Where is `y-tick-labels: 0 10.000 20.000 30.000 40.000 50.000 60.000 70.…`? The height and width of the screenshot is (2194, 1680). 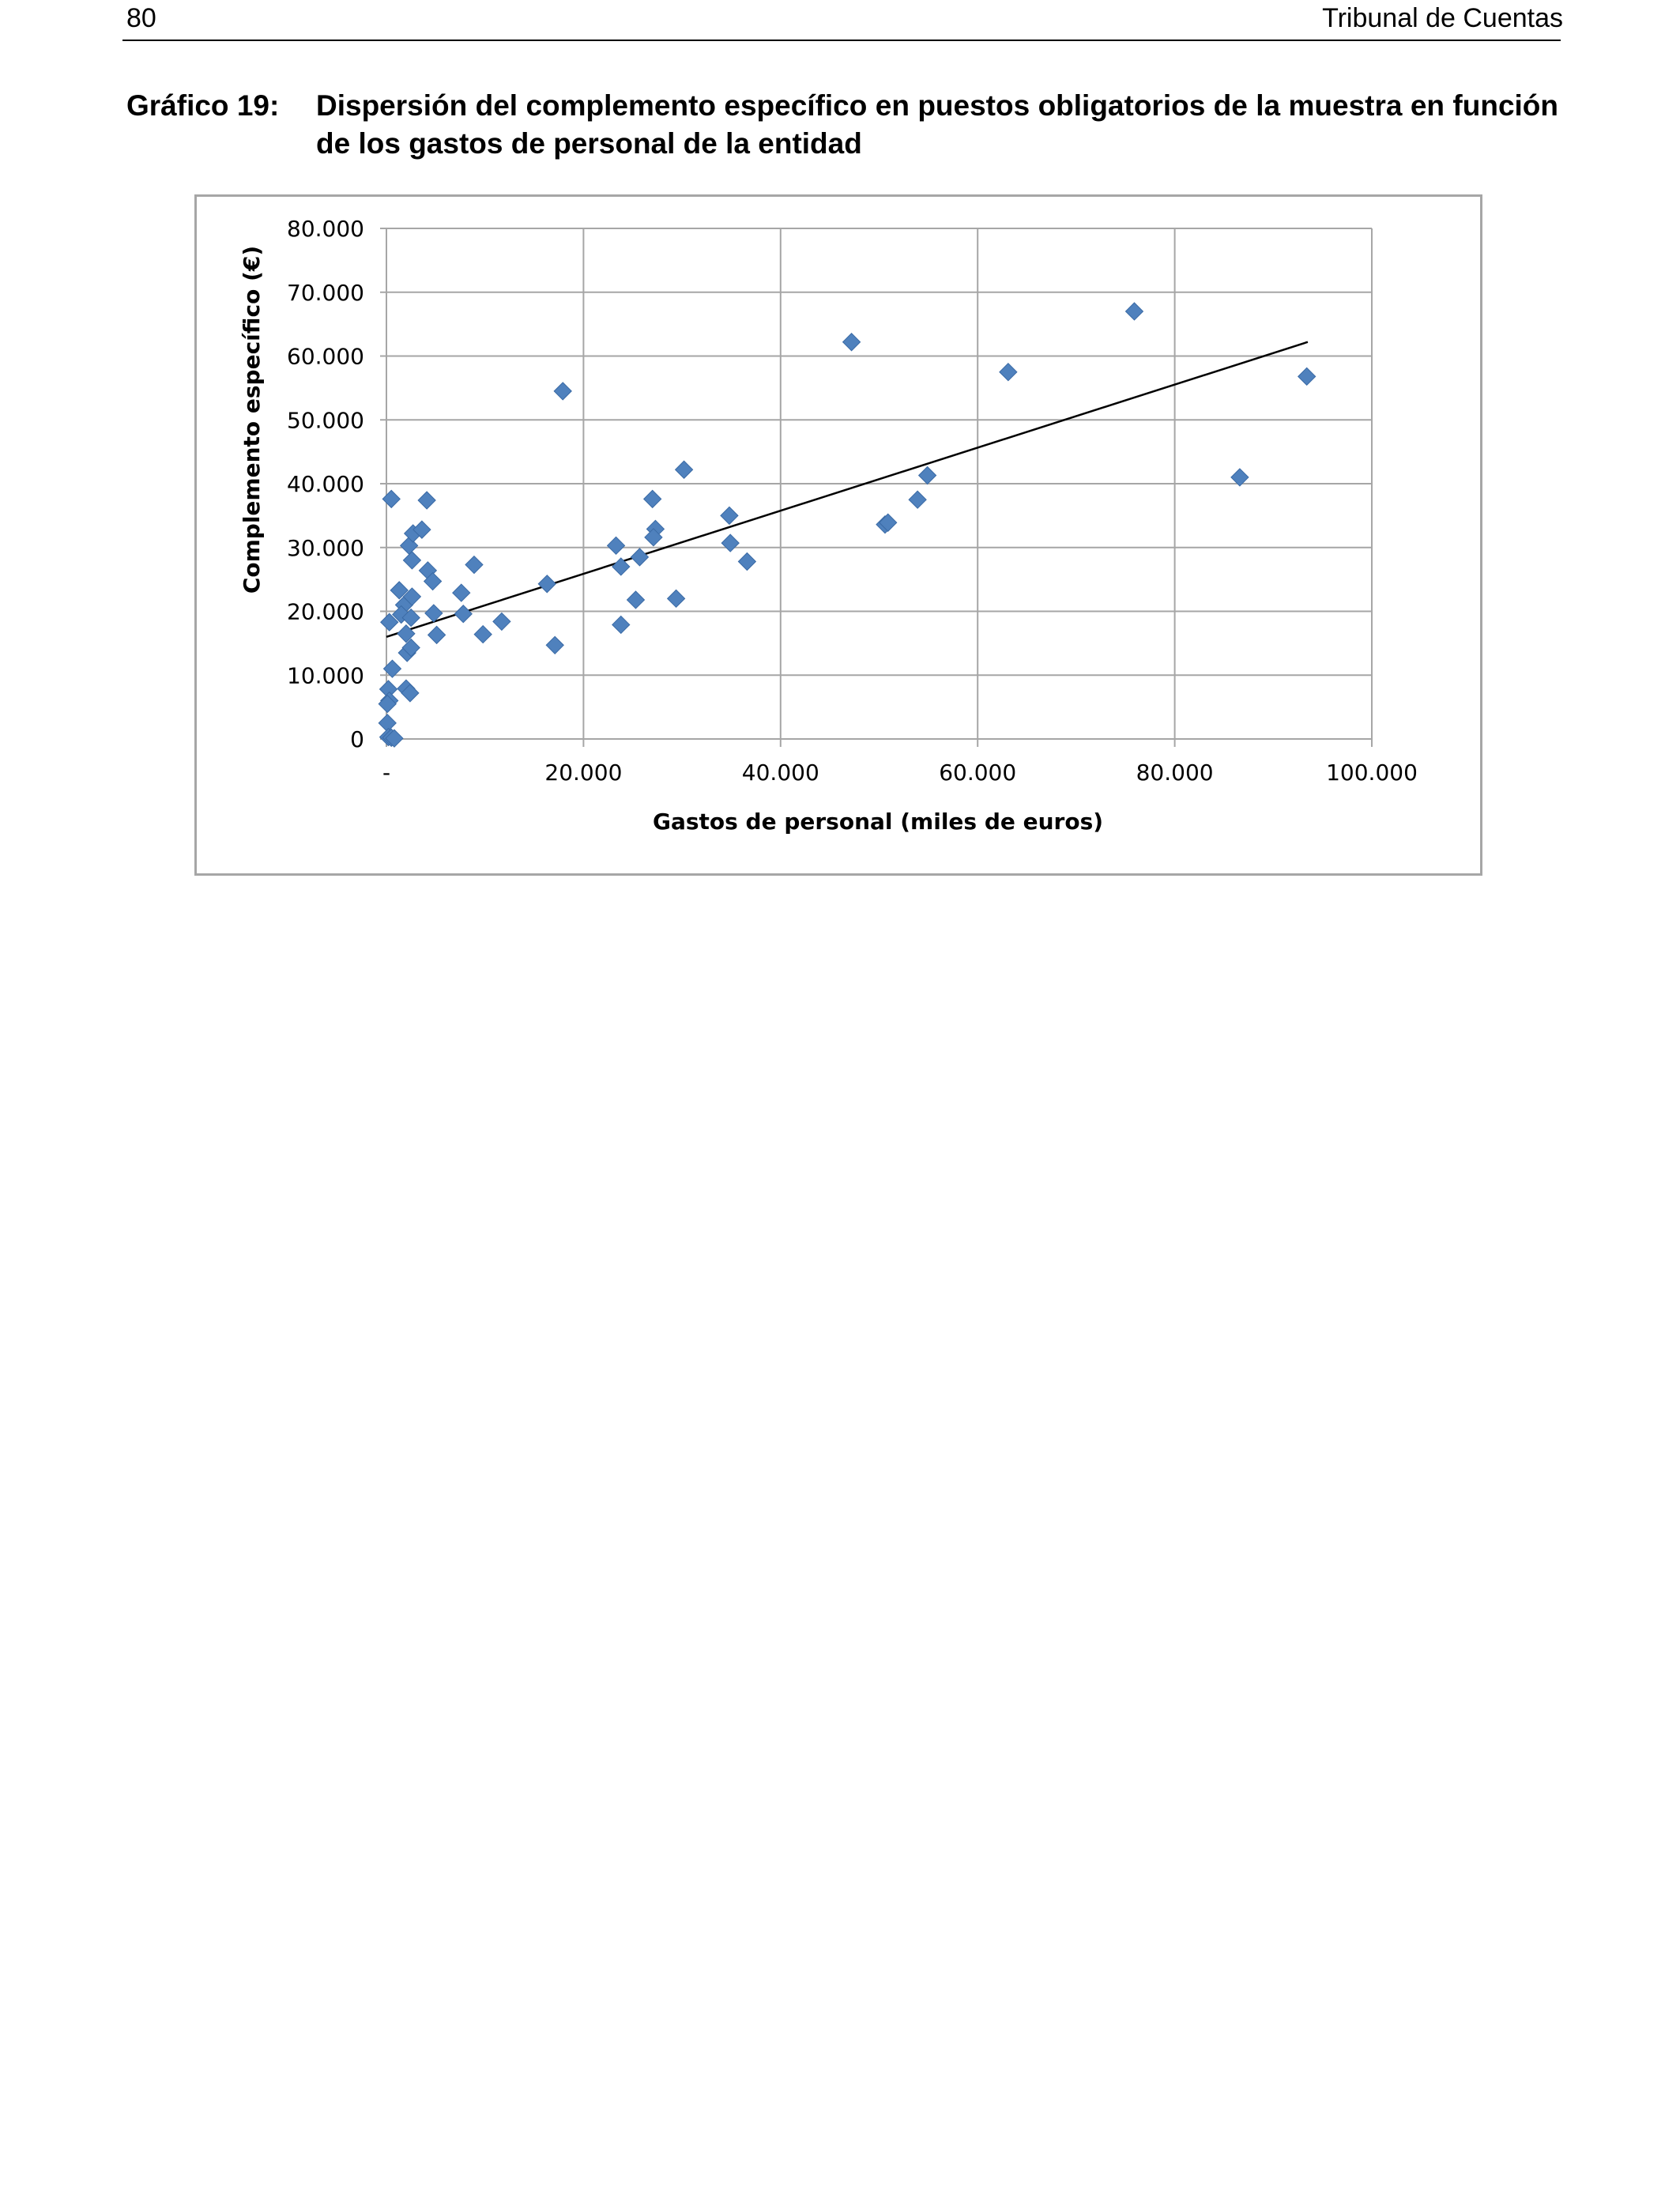 y-tick-labels: 0 10.000 20.000 30.000 40.000 50.000 60.000 70.… is located at coordinates (325, 484).